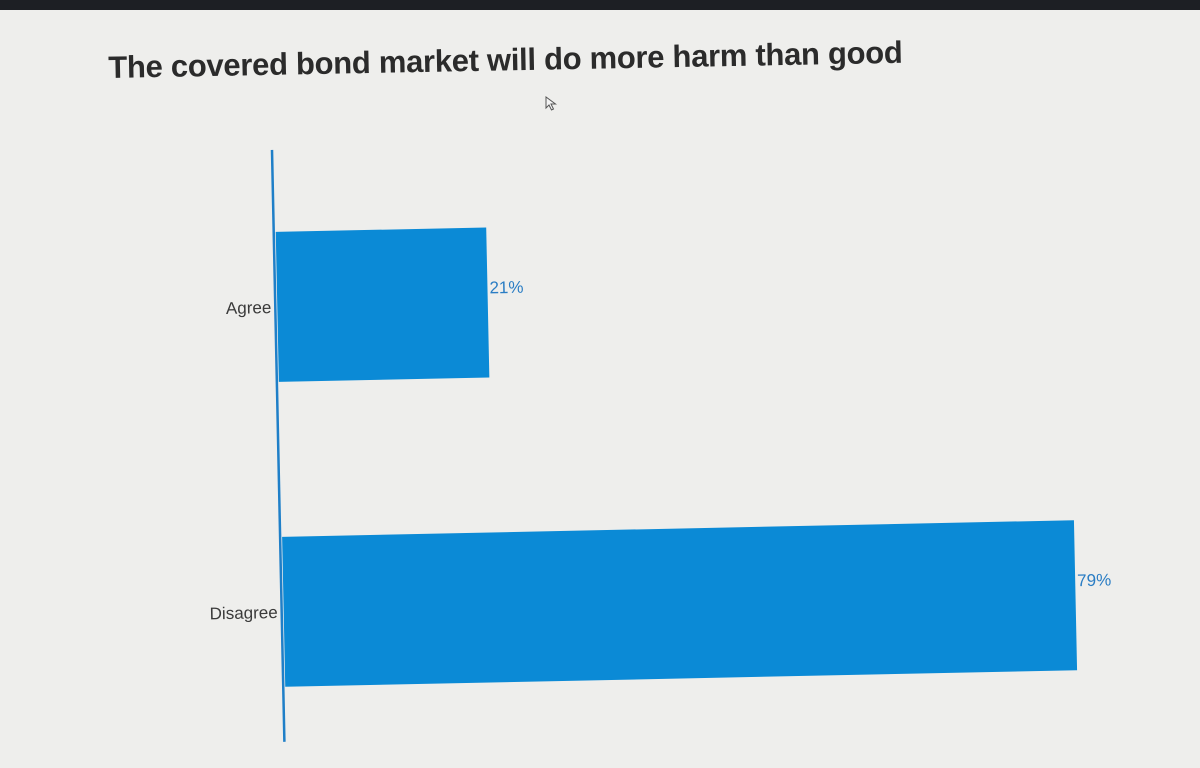 This screenshot has width=1200, height=768. What do you see at coordinates (382, 304) in the screenshot?
I see `bar-agree` at bounding box center [382, 304].